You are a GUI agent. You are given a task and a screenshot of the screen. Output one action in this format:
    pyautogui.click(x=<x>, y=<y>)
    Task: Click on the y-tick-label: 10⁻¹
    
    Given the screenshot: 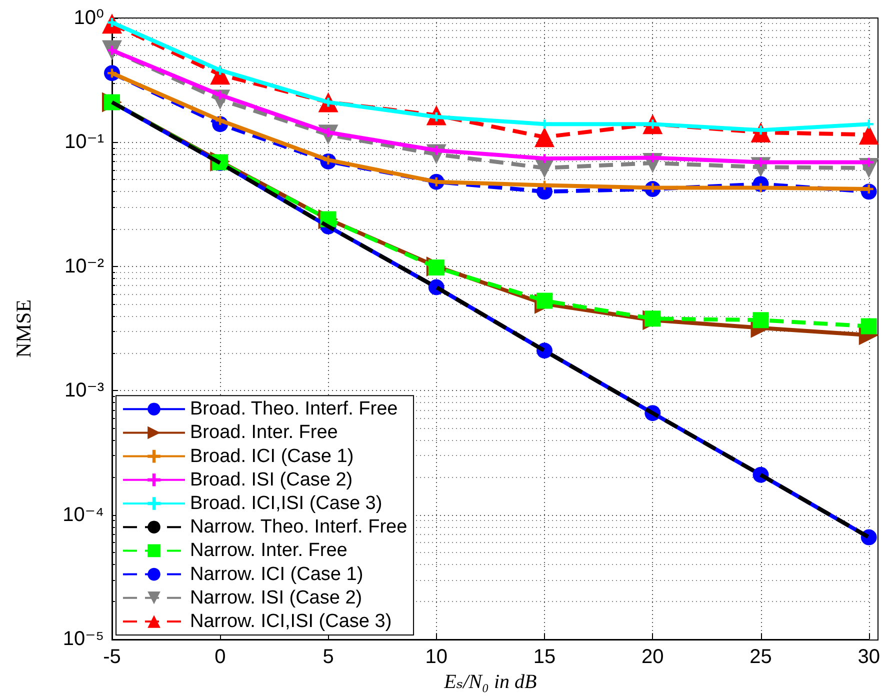 What is the action you would take?
    pyautogui.click(x=84, y=142)
    